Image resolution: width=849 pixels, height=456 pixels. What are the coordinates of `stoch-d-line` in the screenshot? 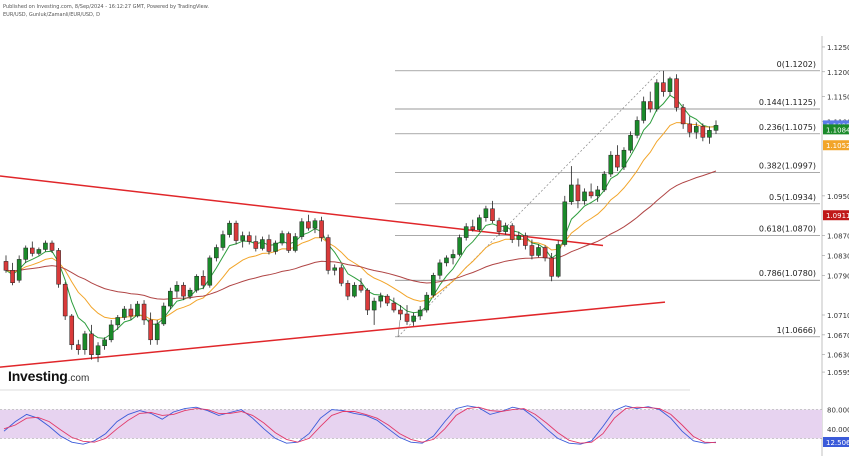 It's located at (360, 425).